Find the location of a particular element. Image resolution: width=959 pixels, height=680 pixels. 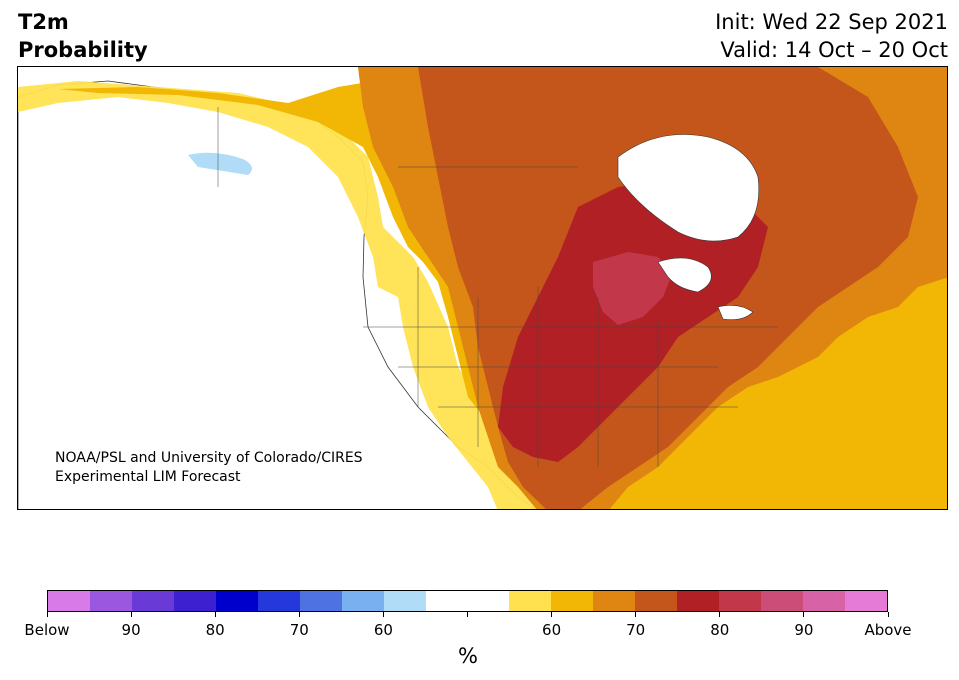

map-title: T2m Probability is located at coordinates (83, 36).